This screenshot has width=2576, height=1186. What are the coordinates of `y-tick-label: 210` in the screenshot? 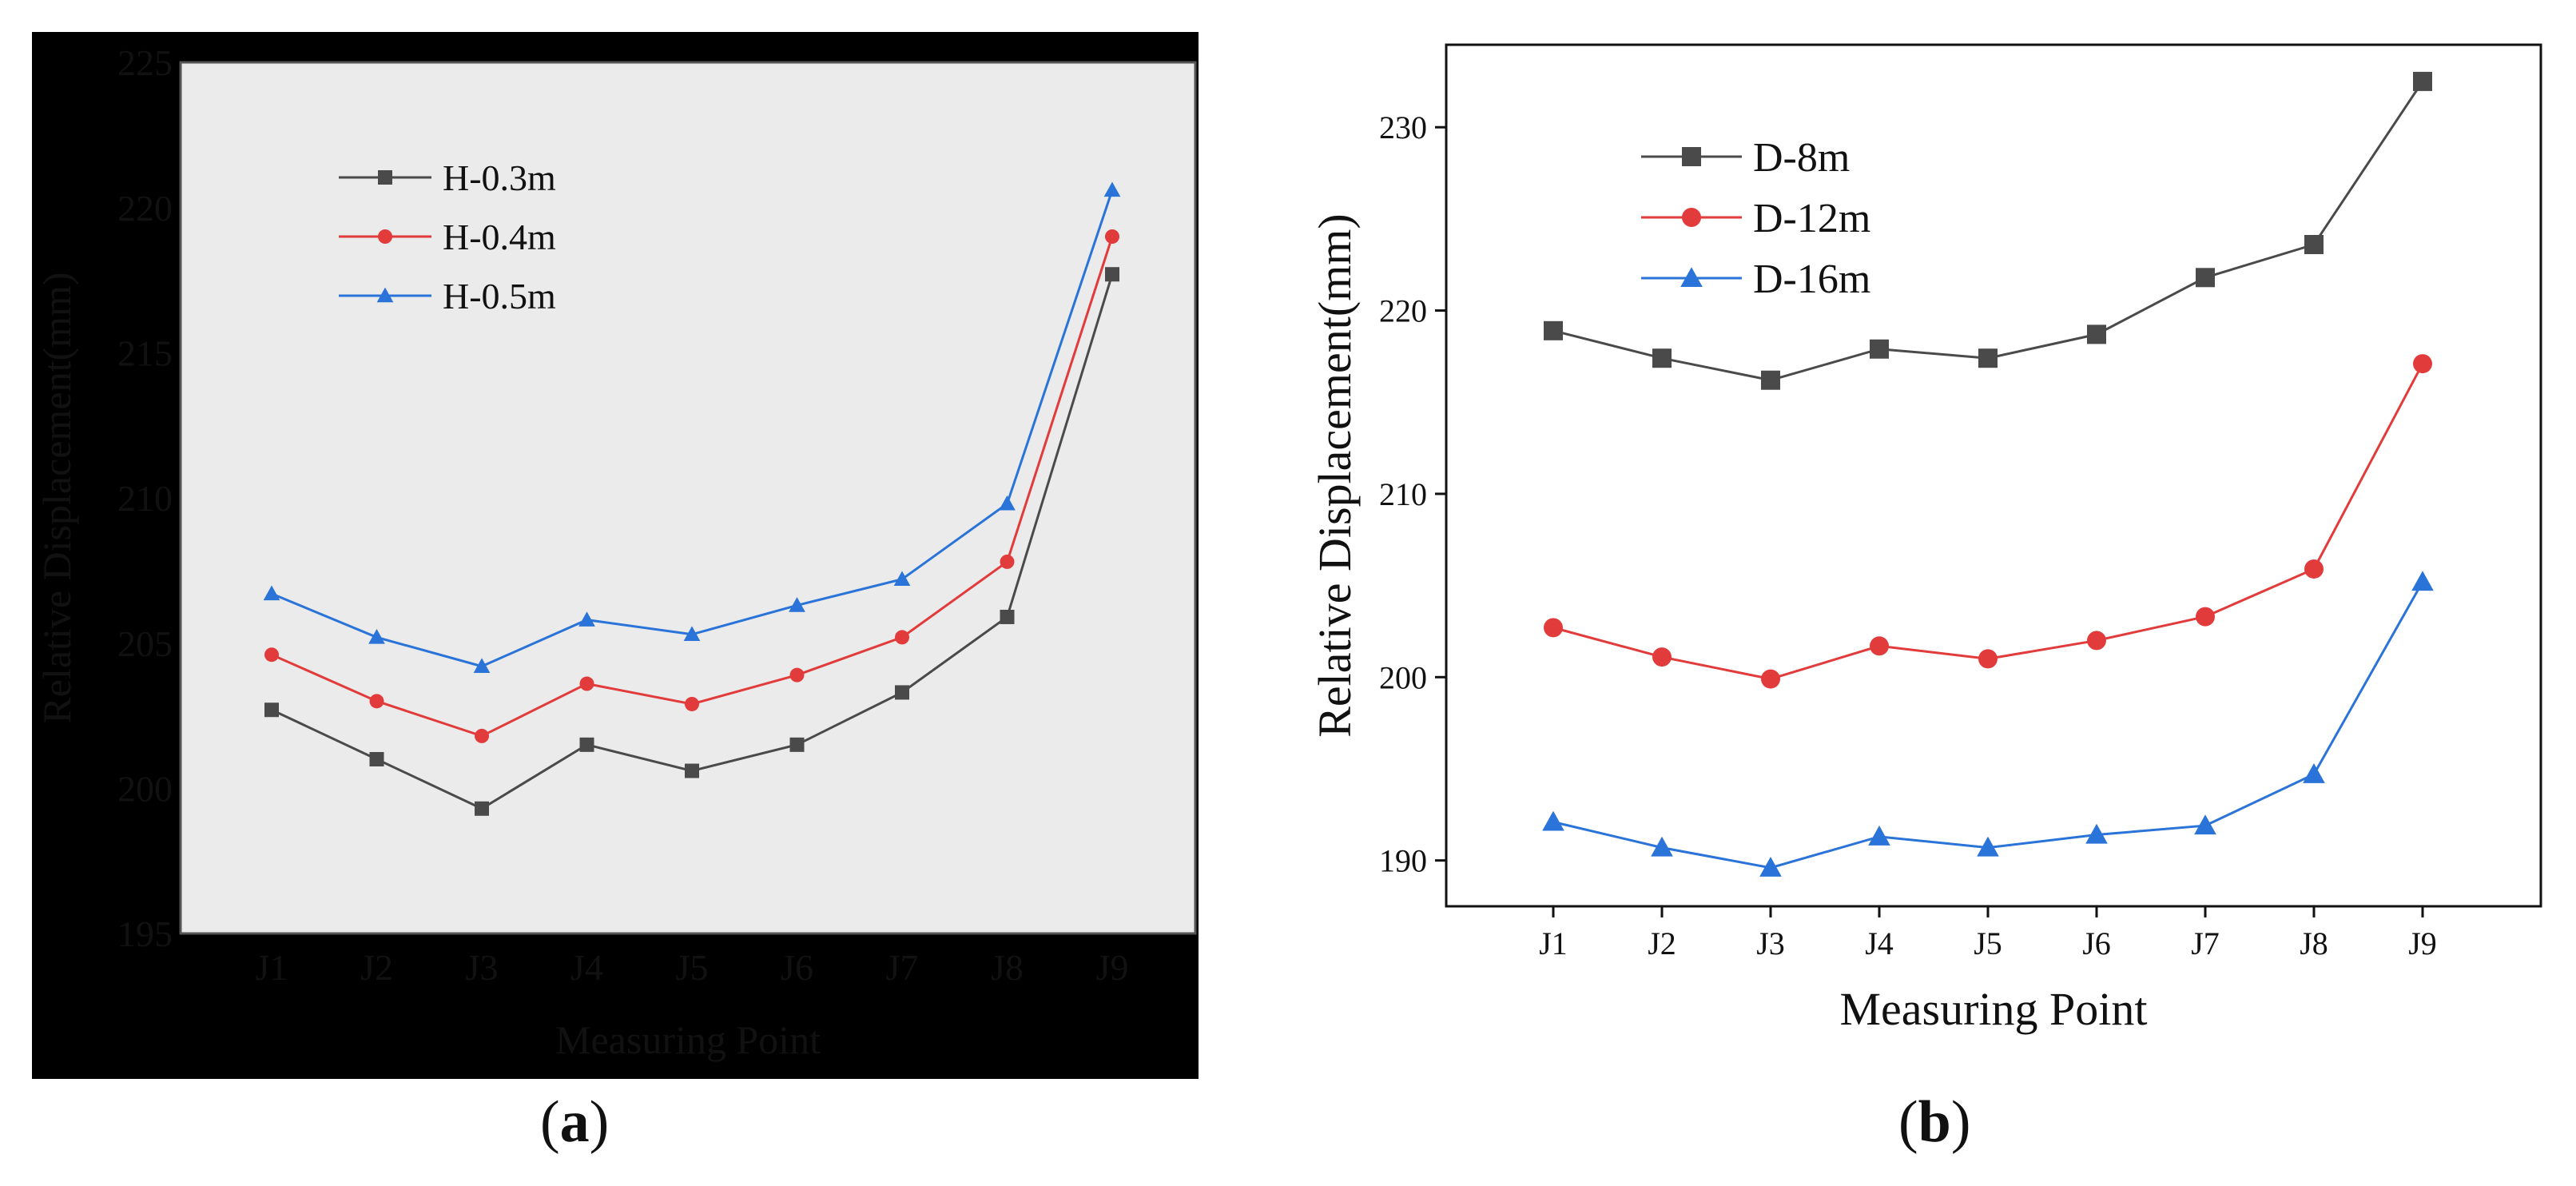 It's located at (145, 498).